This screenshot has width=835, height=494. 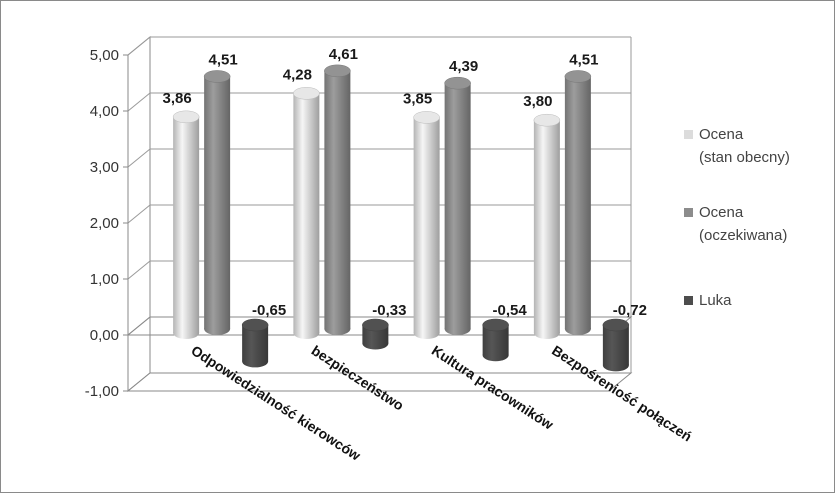 What do you see at coordinates (104, 167) in the screenshot?
I see `y-tick-label: 3,00` at bounding box center [104, 167].